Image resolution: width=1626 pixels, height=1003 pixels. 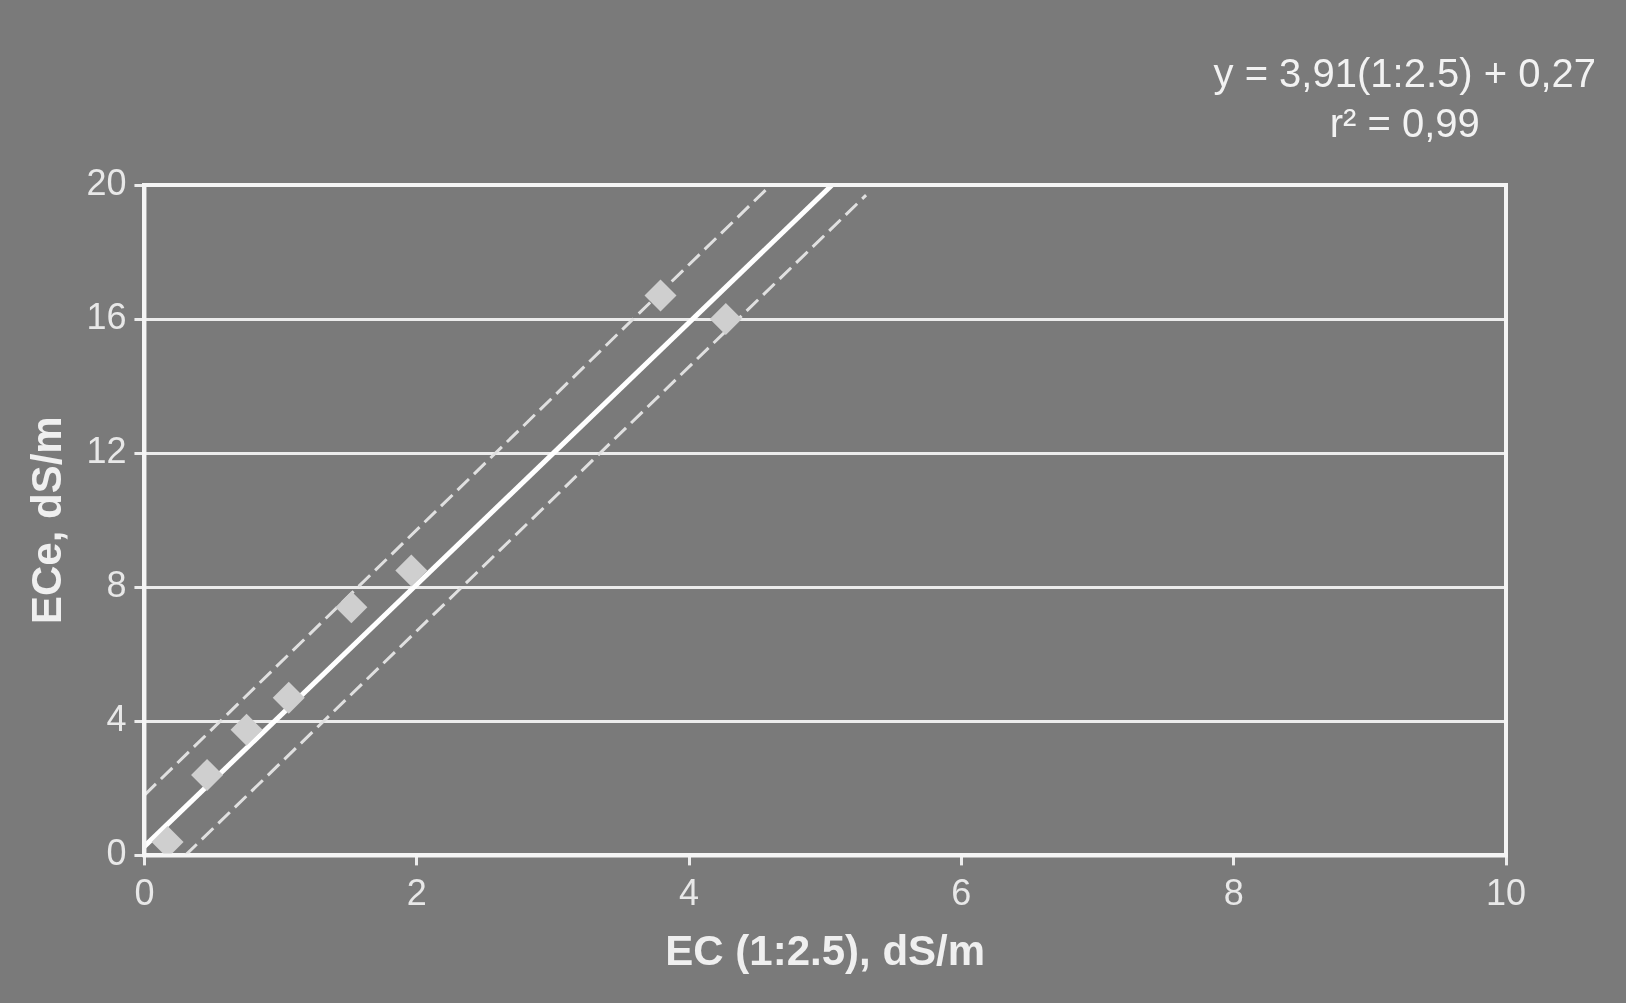 What do you see at coordinates (1233, 892) in the screenshot?
I see `x-tick-label: 8` at bounding box center [1233, 892].